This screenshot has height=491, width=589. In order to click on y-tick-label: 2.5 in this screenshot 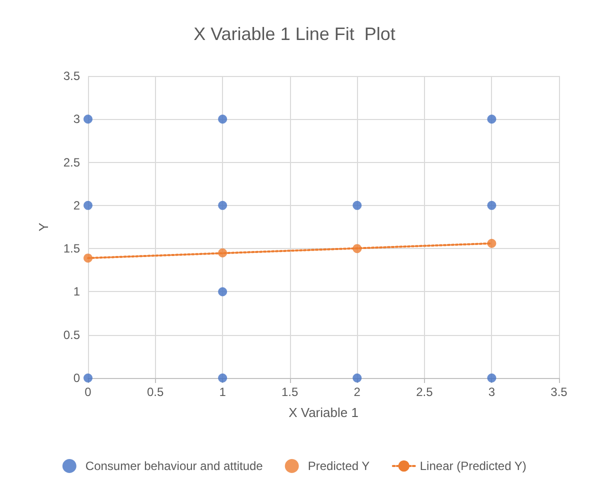, I will do `click(71, 162)`.